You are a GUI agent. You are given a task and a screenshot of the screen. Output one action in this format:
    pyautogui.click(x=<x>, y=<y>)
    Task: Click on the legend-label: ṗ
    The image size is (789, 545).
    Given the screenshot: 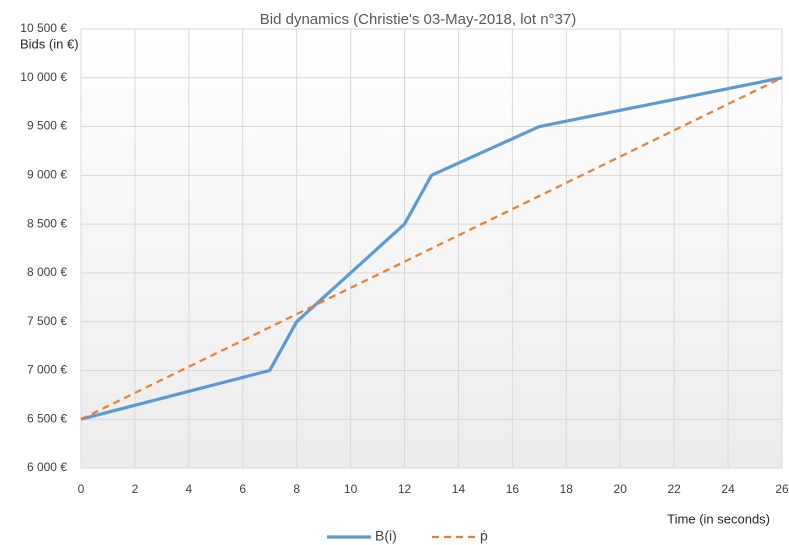 What is the action you would take?
    pyautogui.click(x=484, y=536)
    